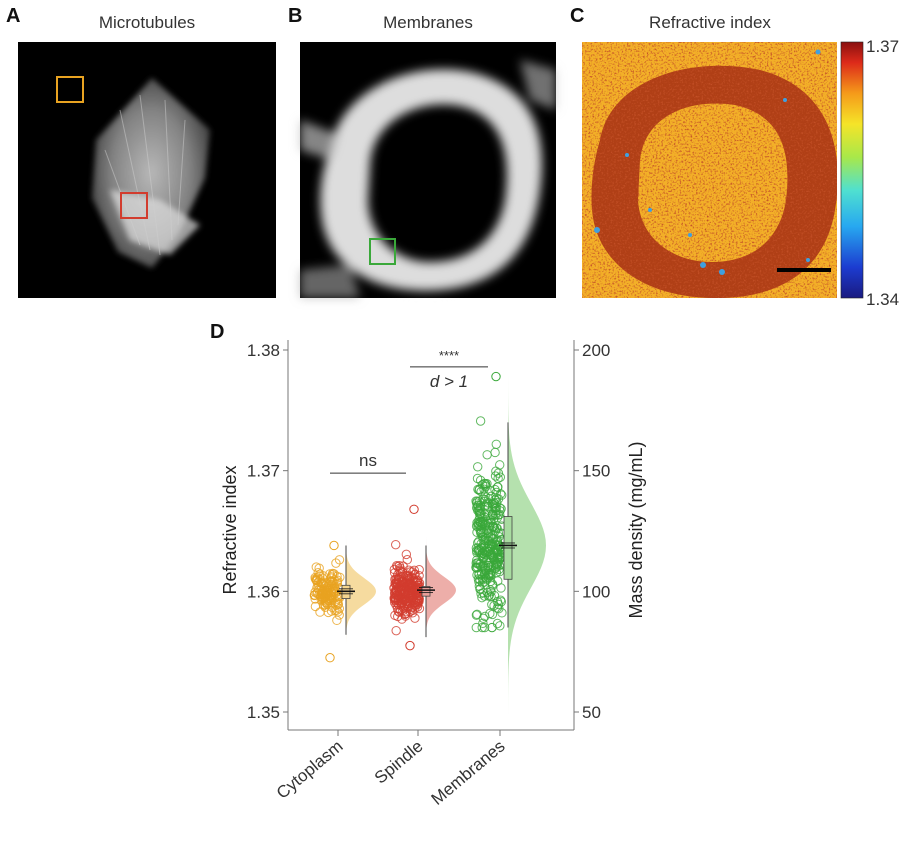 The width and height of the screenshot is (919, 844). I want to click on y-ticks-left: 1.35 1.36 1.37 1.38, so click(267, 531).